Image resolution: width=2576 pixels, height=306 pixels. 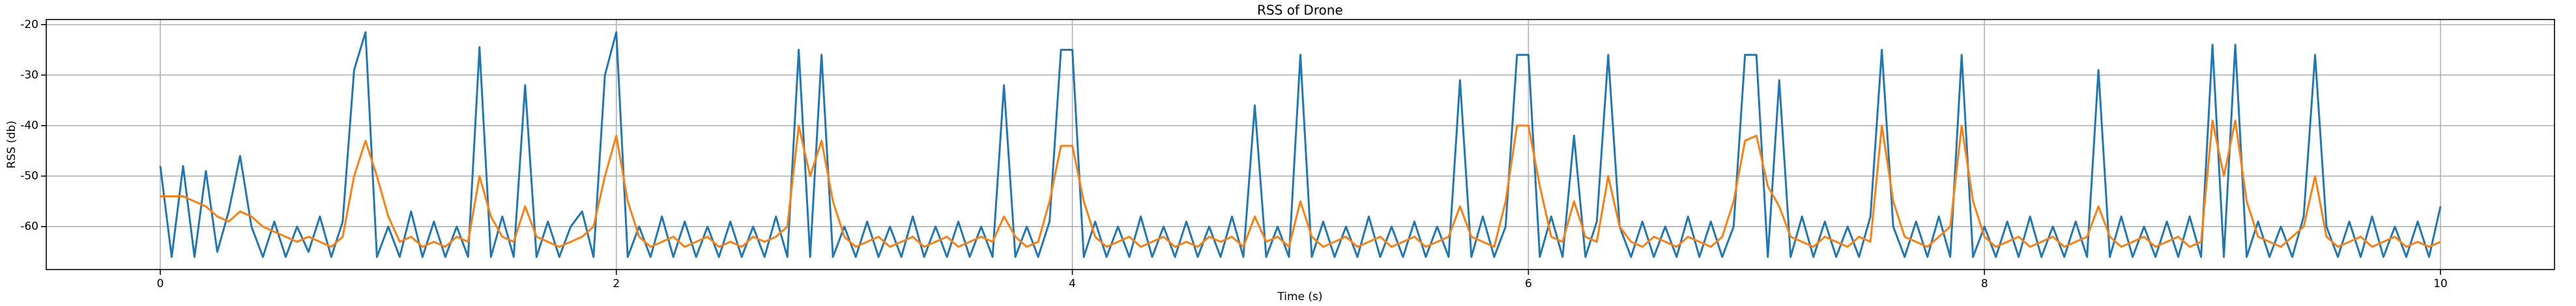 I want to click on x-tick-label: 8, so click(x=1984, y=284).